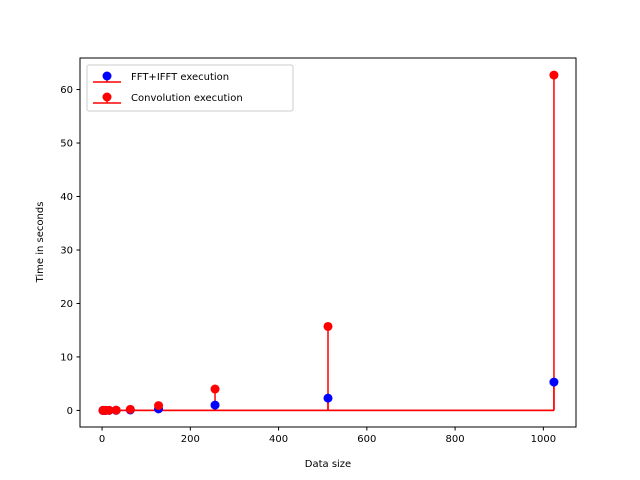 This screenshot has height=480, width=640. Describe the element at coordinates (190, 439) in the screenshot. I see `x-tick-label: 200` at that location.